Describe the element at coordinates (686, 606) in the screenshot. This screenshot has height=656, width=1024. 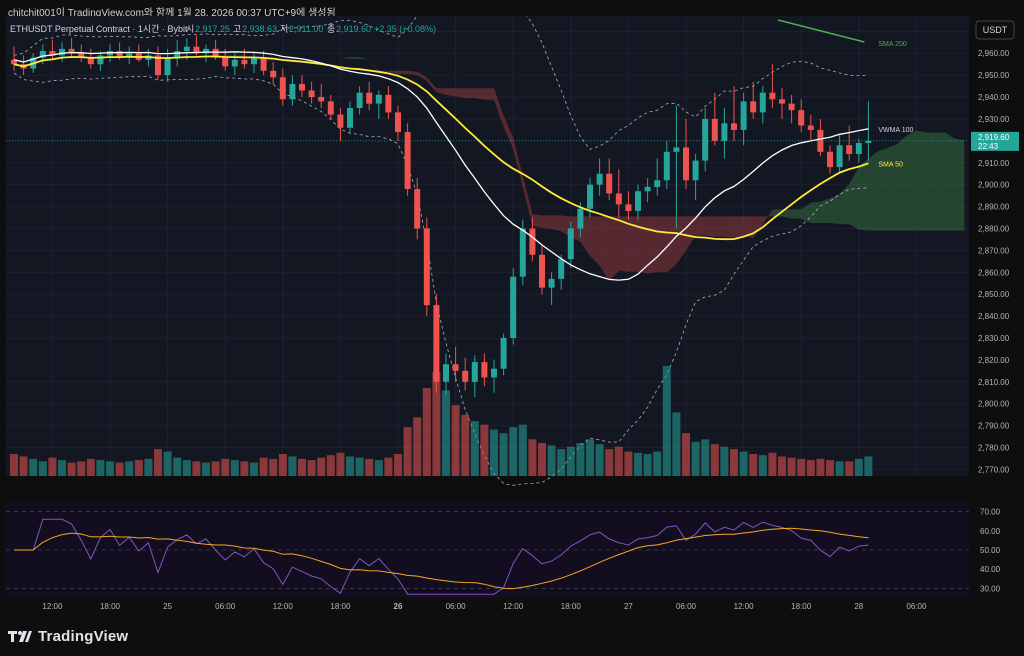
I see `time-tick-label: 06:00` at that location.